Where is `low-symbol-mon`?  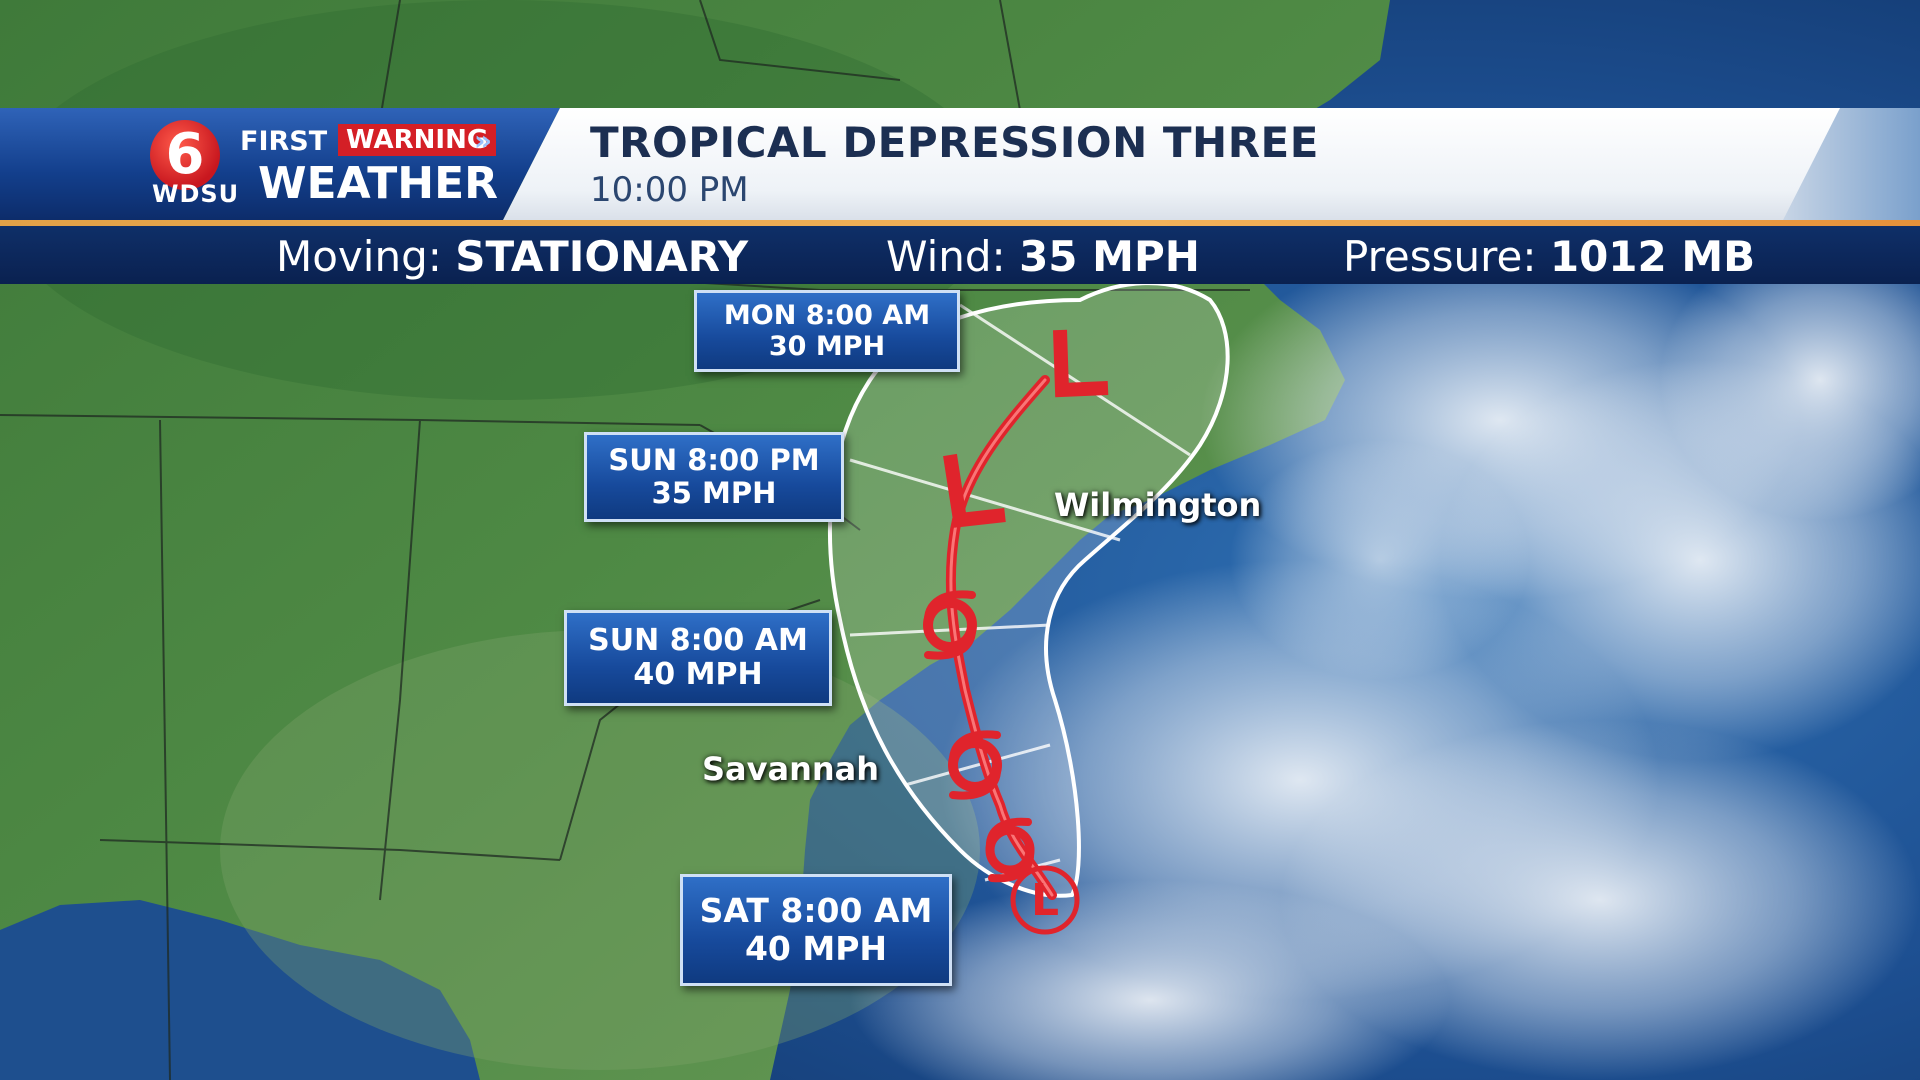 low-symbol-mon is located at coordinates (1081, 363).